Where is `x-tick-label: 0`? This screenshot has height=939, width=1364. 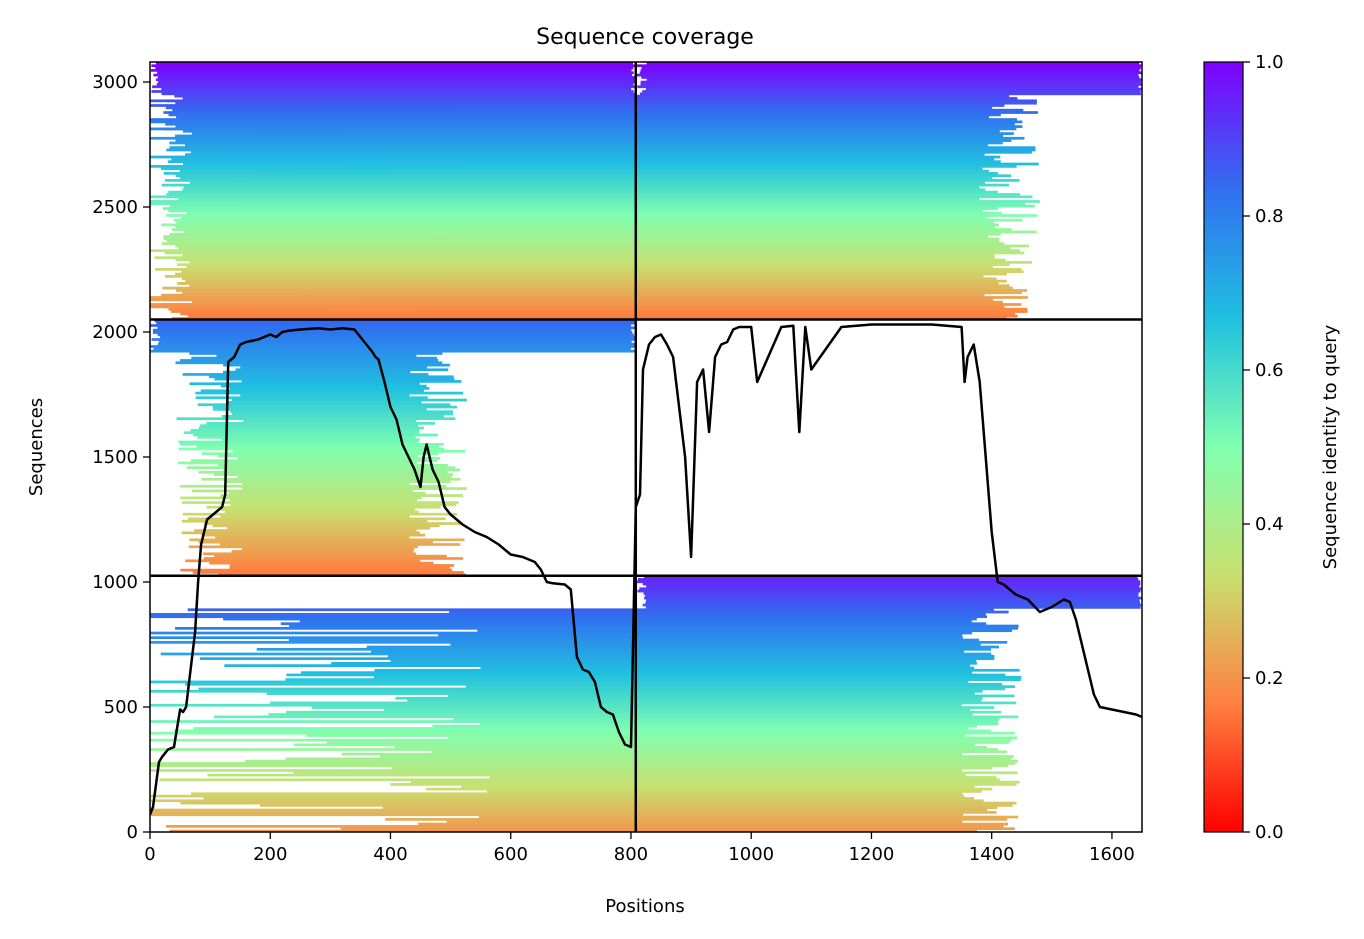
x-tick-label: 0 is located at coordinates (149, 854).